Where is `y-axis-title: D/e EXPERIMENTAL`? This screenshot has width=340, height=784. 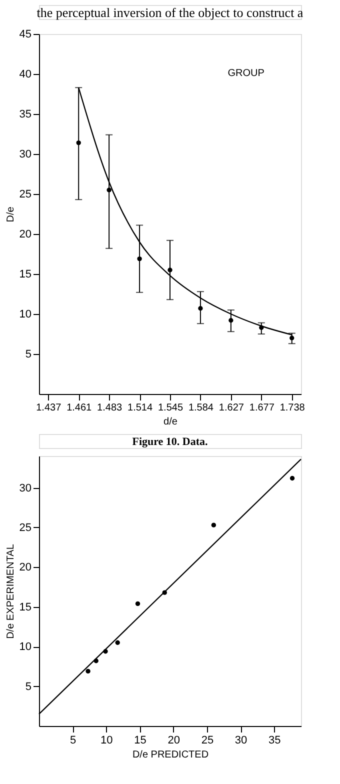 y-axis-title: D/e EXPERIMENTAL is located at coordinates (10, 591).